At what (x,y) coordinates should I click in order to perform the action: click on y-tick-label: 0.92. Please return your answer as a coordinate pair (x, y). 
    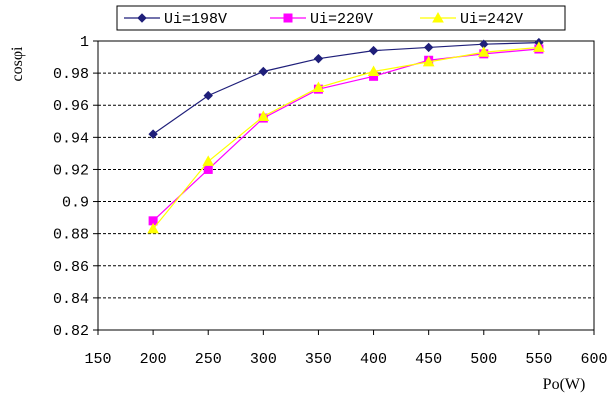
    Looking at the image, I should click on (71, 170).